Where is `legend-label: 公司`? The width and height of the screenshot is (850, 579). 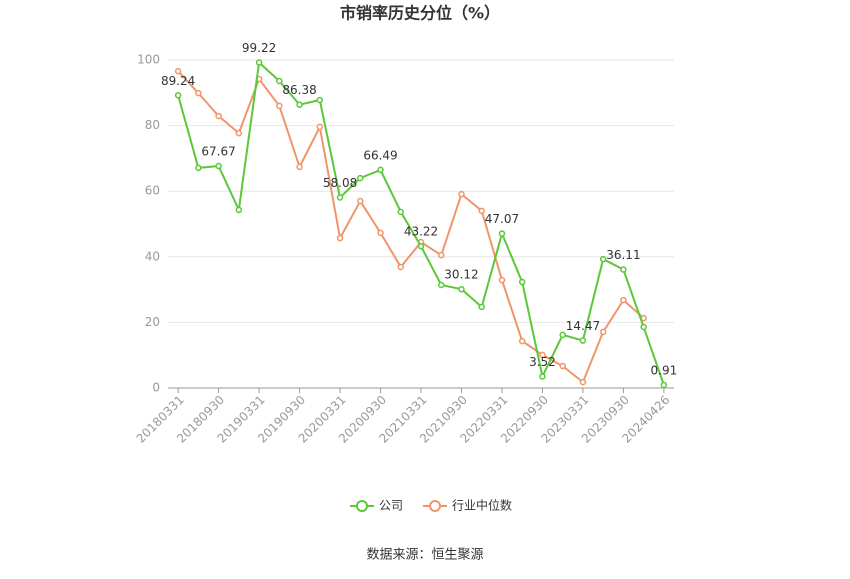
legend-label: 公司 is located at coordinates (391, 506).